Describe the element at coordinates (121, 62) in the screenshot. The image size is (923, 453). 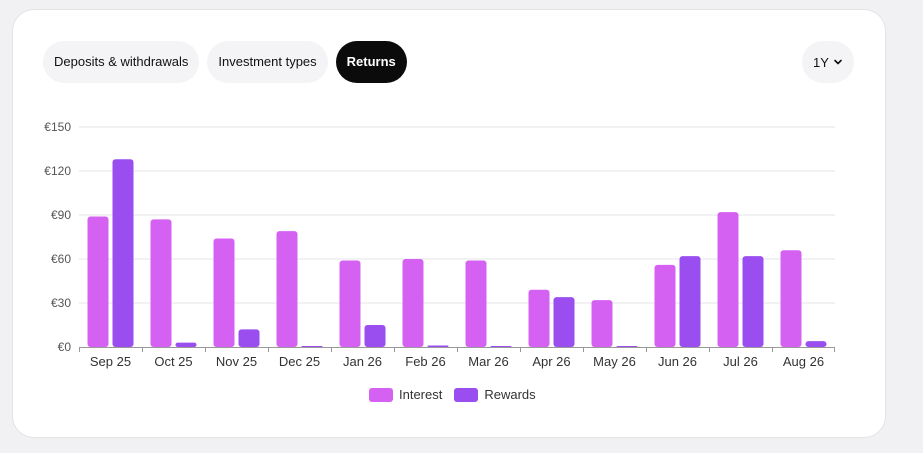
I see `tab-deposits-withdrawals: Deposits & withdrawals` at that location.